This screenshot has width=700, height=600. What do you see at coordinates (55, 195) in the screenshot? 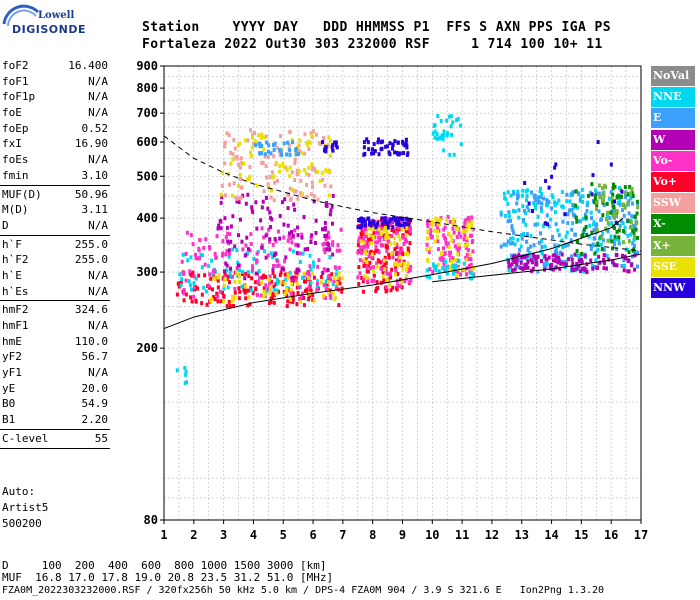
I see `param-row: MUF(D) 50.96` at bounding box center [55, 195].